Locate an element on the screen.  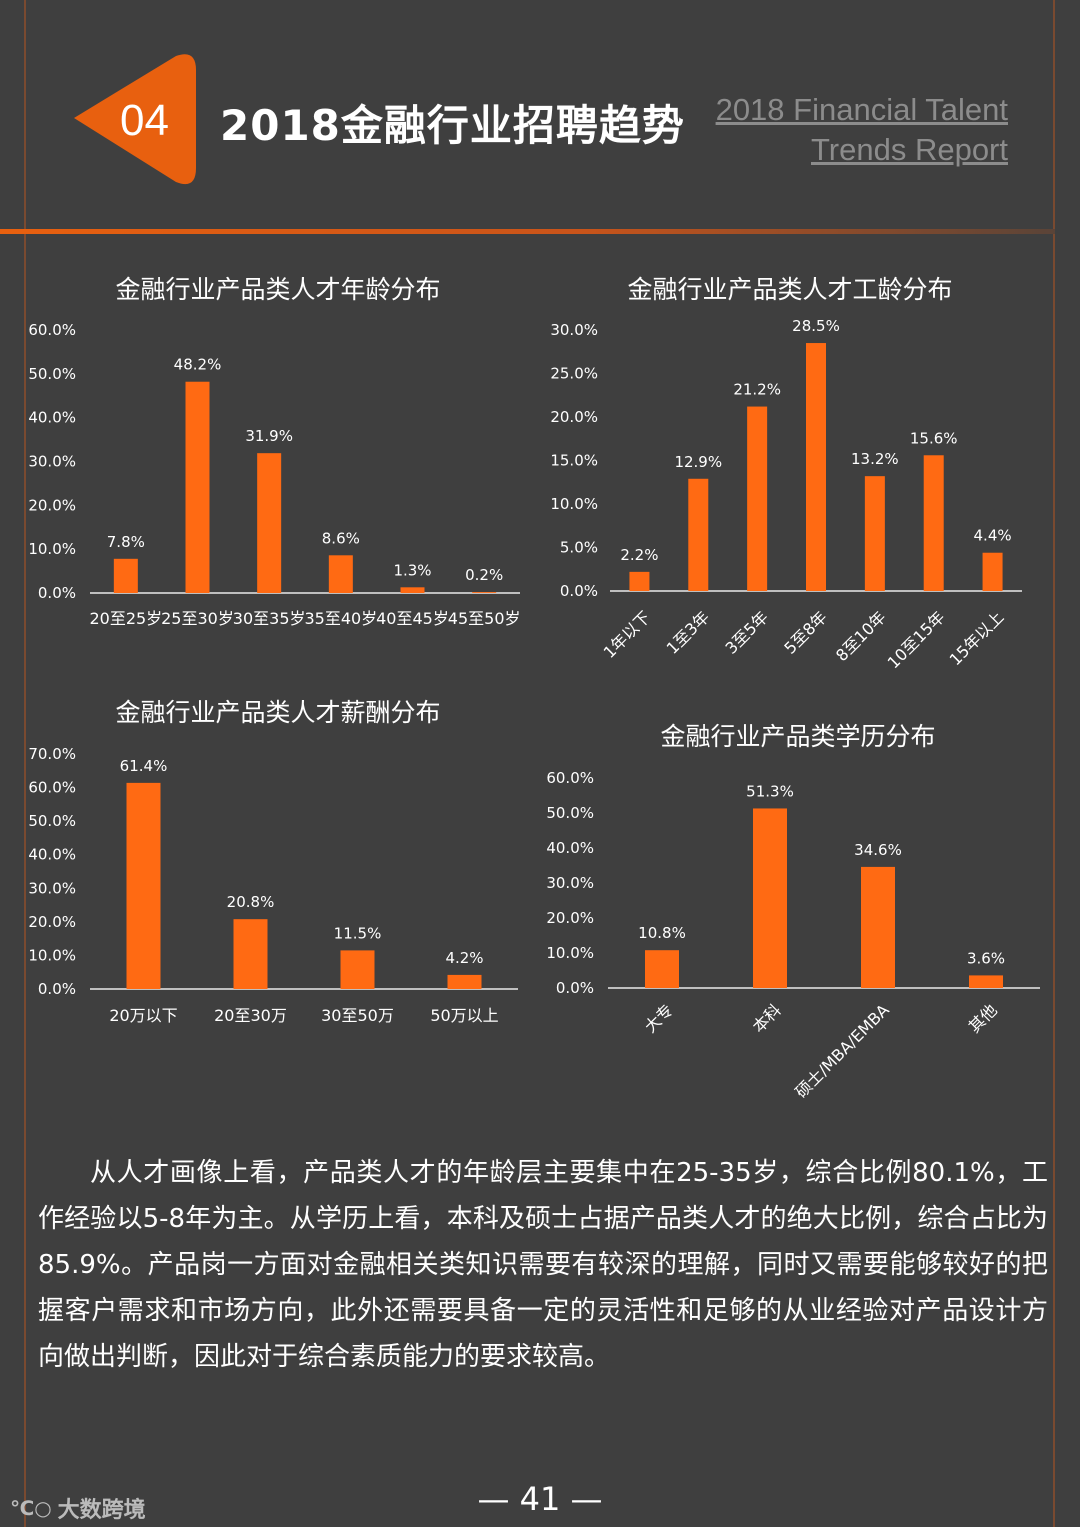
category-label: 1至3年 is located at coordinates (688, 632).